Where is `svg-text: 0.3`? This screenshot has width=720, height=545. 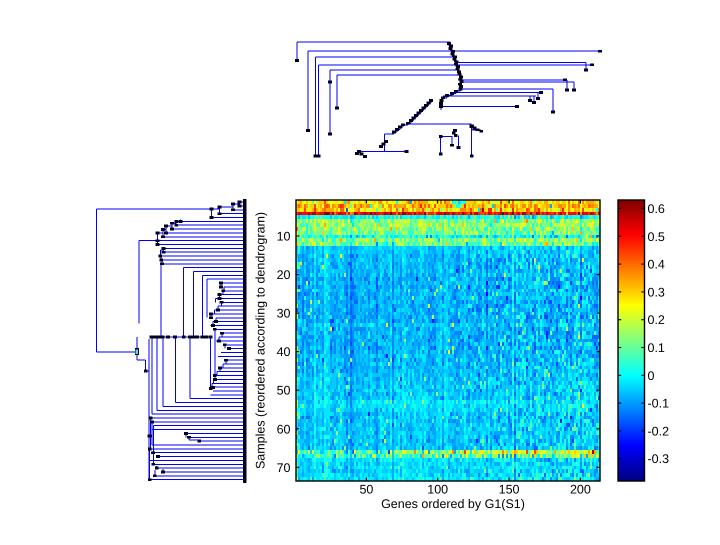 svg-text: 0.3 is located at coordinates (656, 292).